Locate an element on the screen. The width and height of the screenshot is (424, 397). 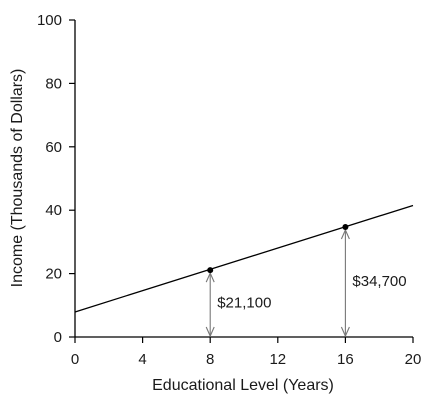
y-tick-label: 40 is located at coordinates (53, 210).